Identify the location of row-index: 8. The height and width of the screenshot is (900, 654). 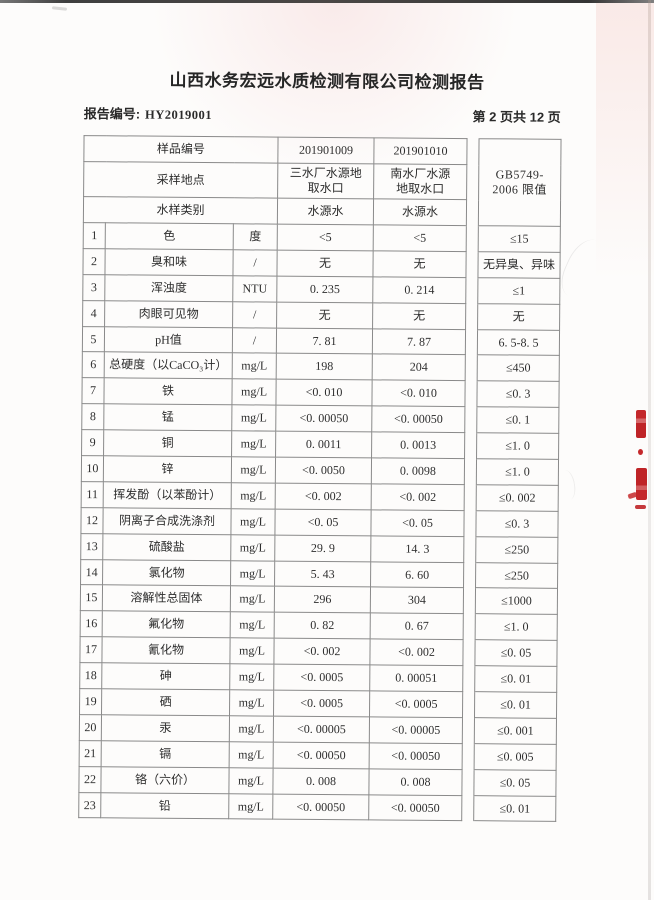
(92, 416).